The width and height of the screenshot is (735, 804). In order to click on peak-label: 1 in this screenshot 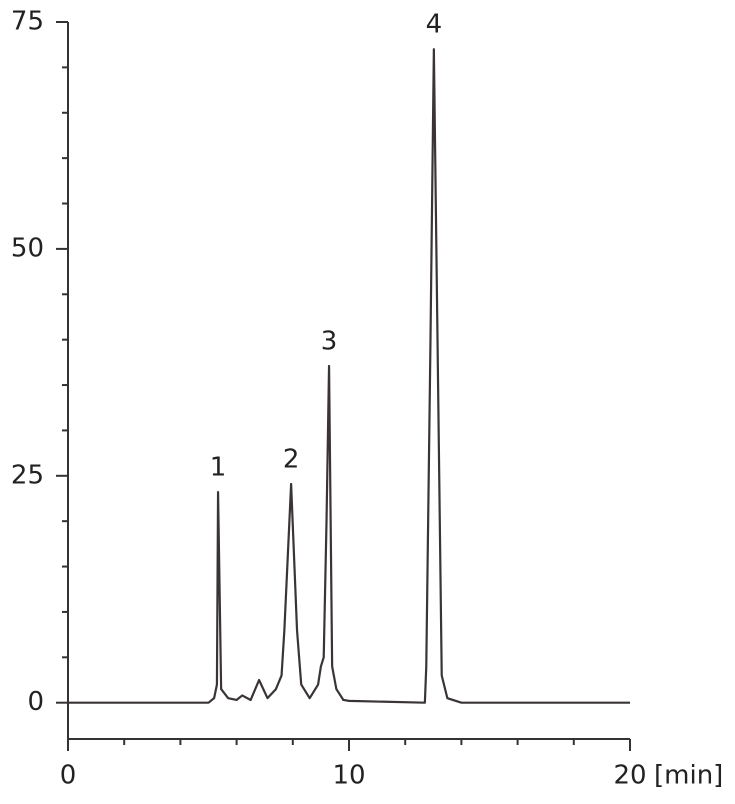, I will do `click(218, 468)`.